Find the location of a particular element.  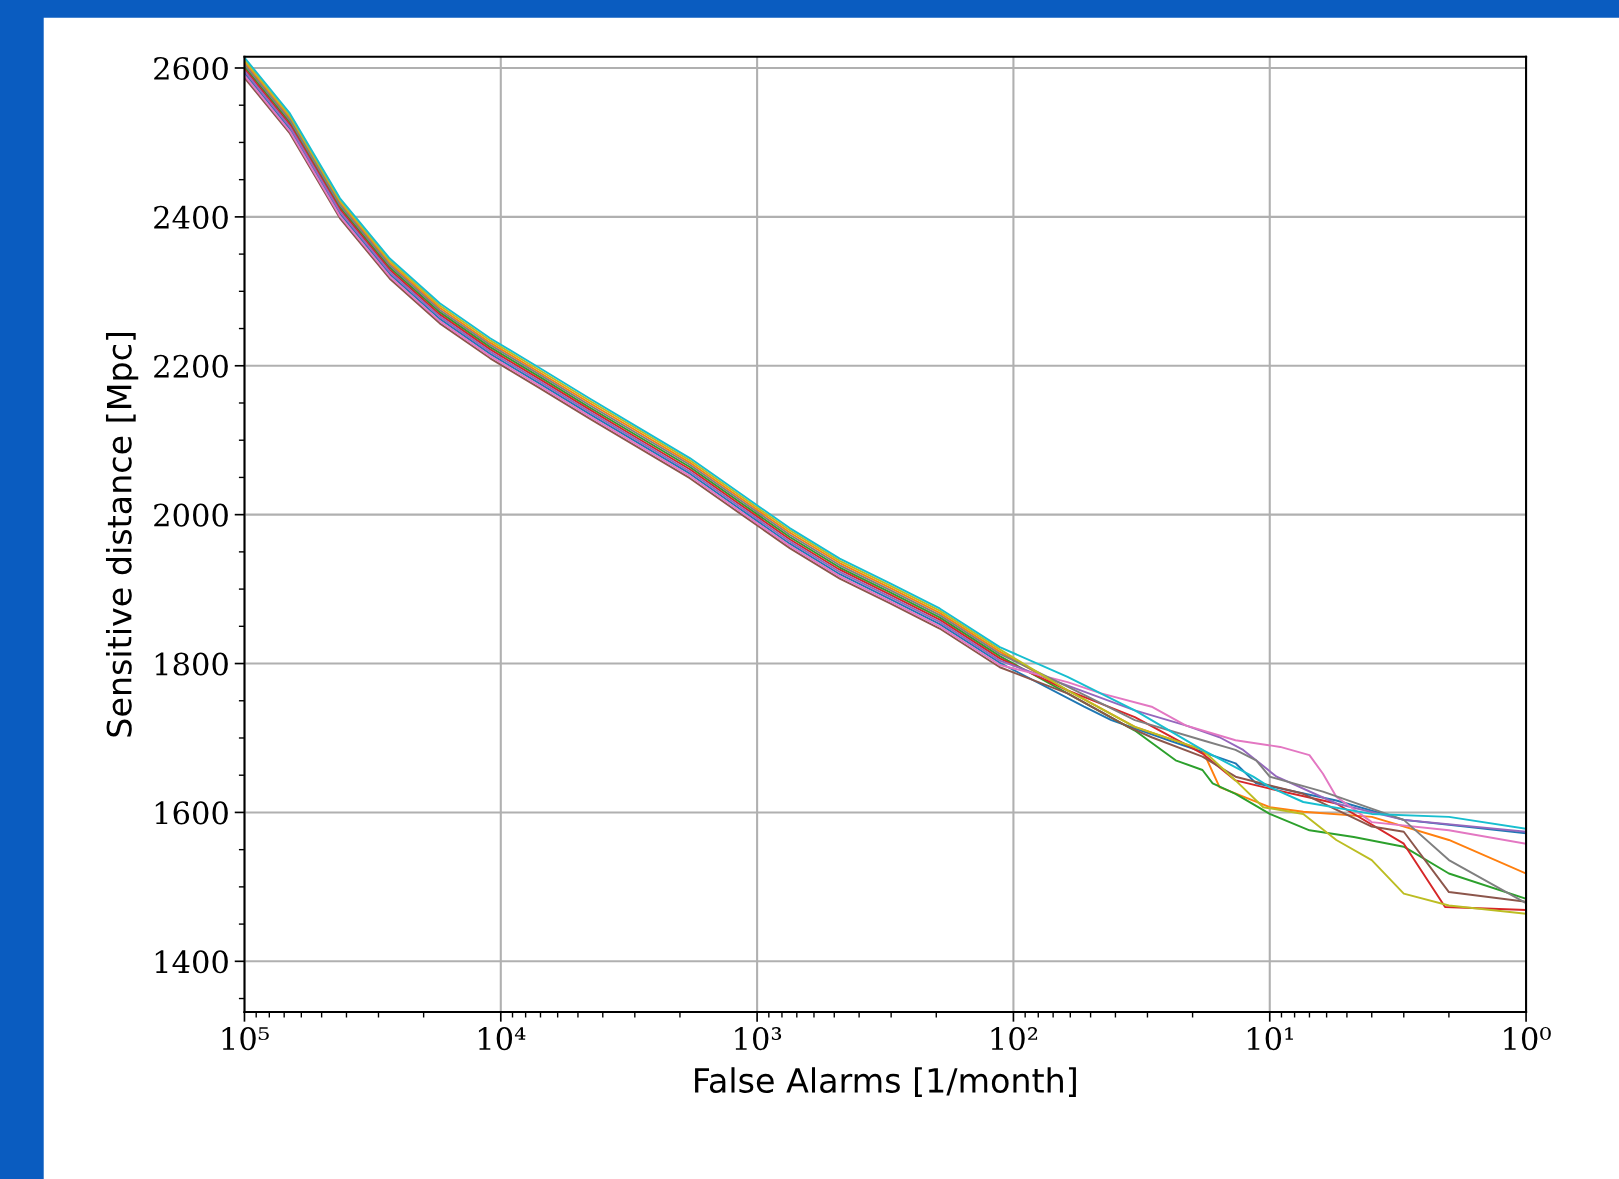

x-axis-title: False Alarms [1/month] is located at coordinates (885, 1082).